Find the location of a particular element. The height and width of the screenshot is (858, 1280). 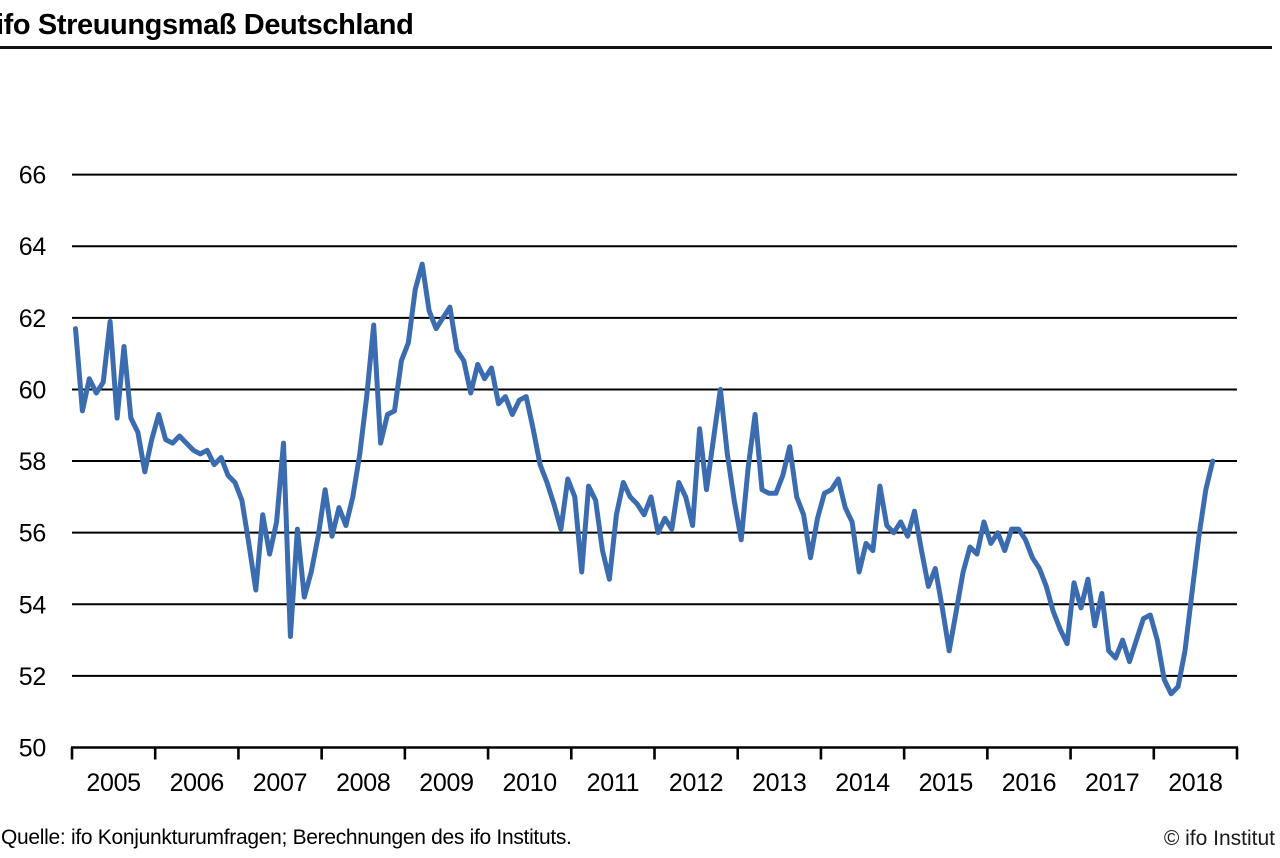

y-axis-tick-label: 52 is located at coordinates (32, 677).